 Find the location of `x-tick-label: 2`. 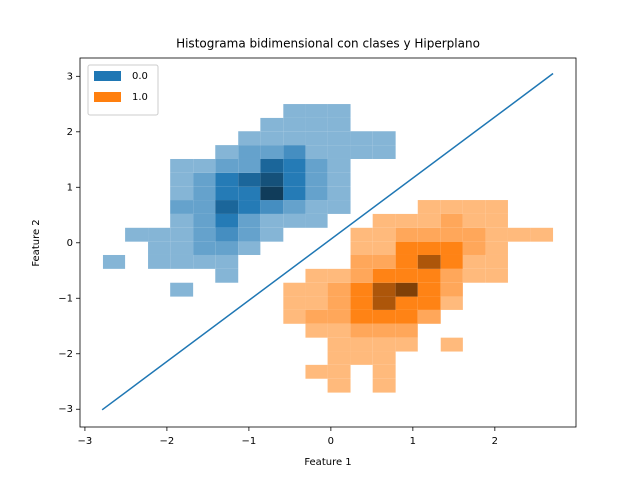

x-tick-label: 2 is located at coordinates (495, 441).